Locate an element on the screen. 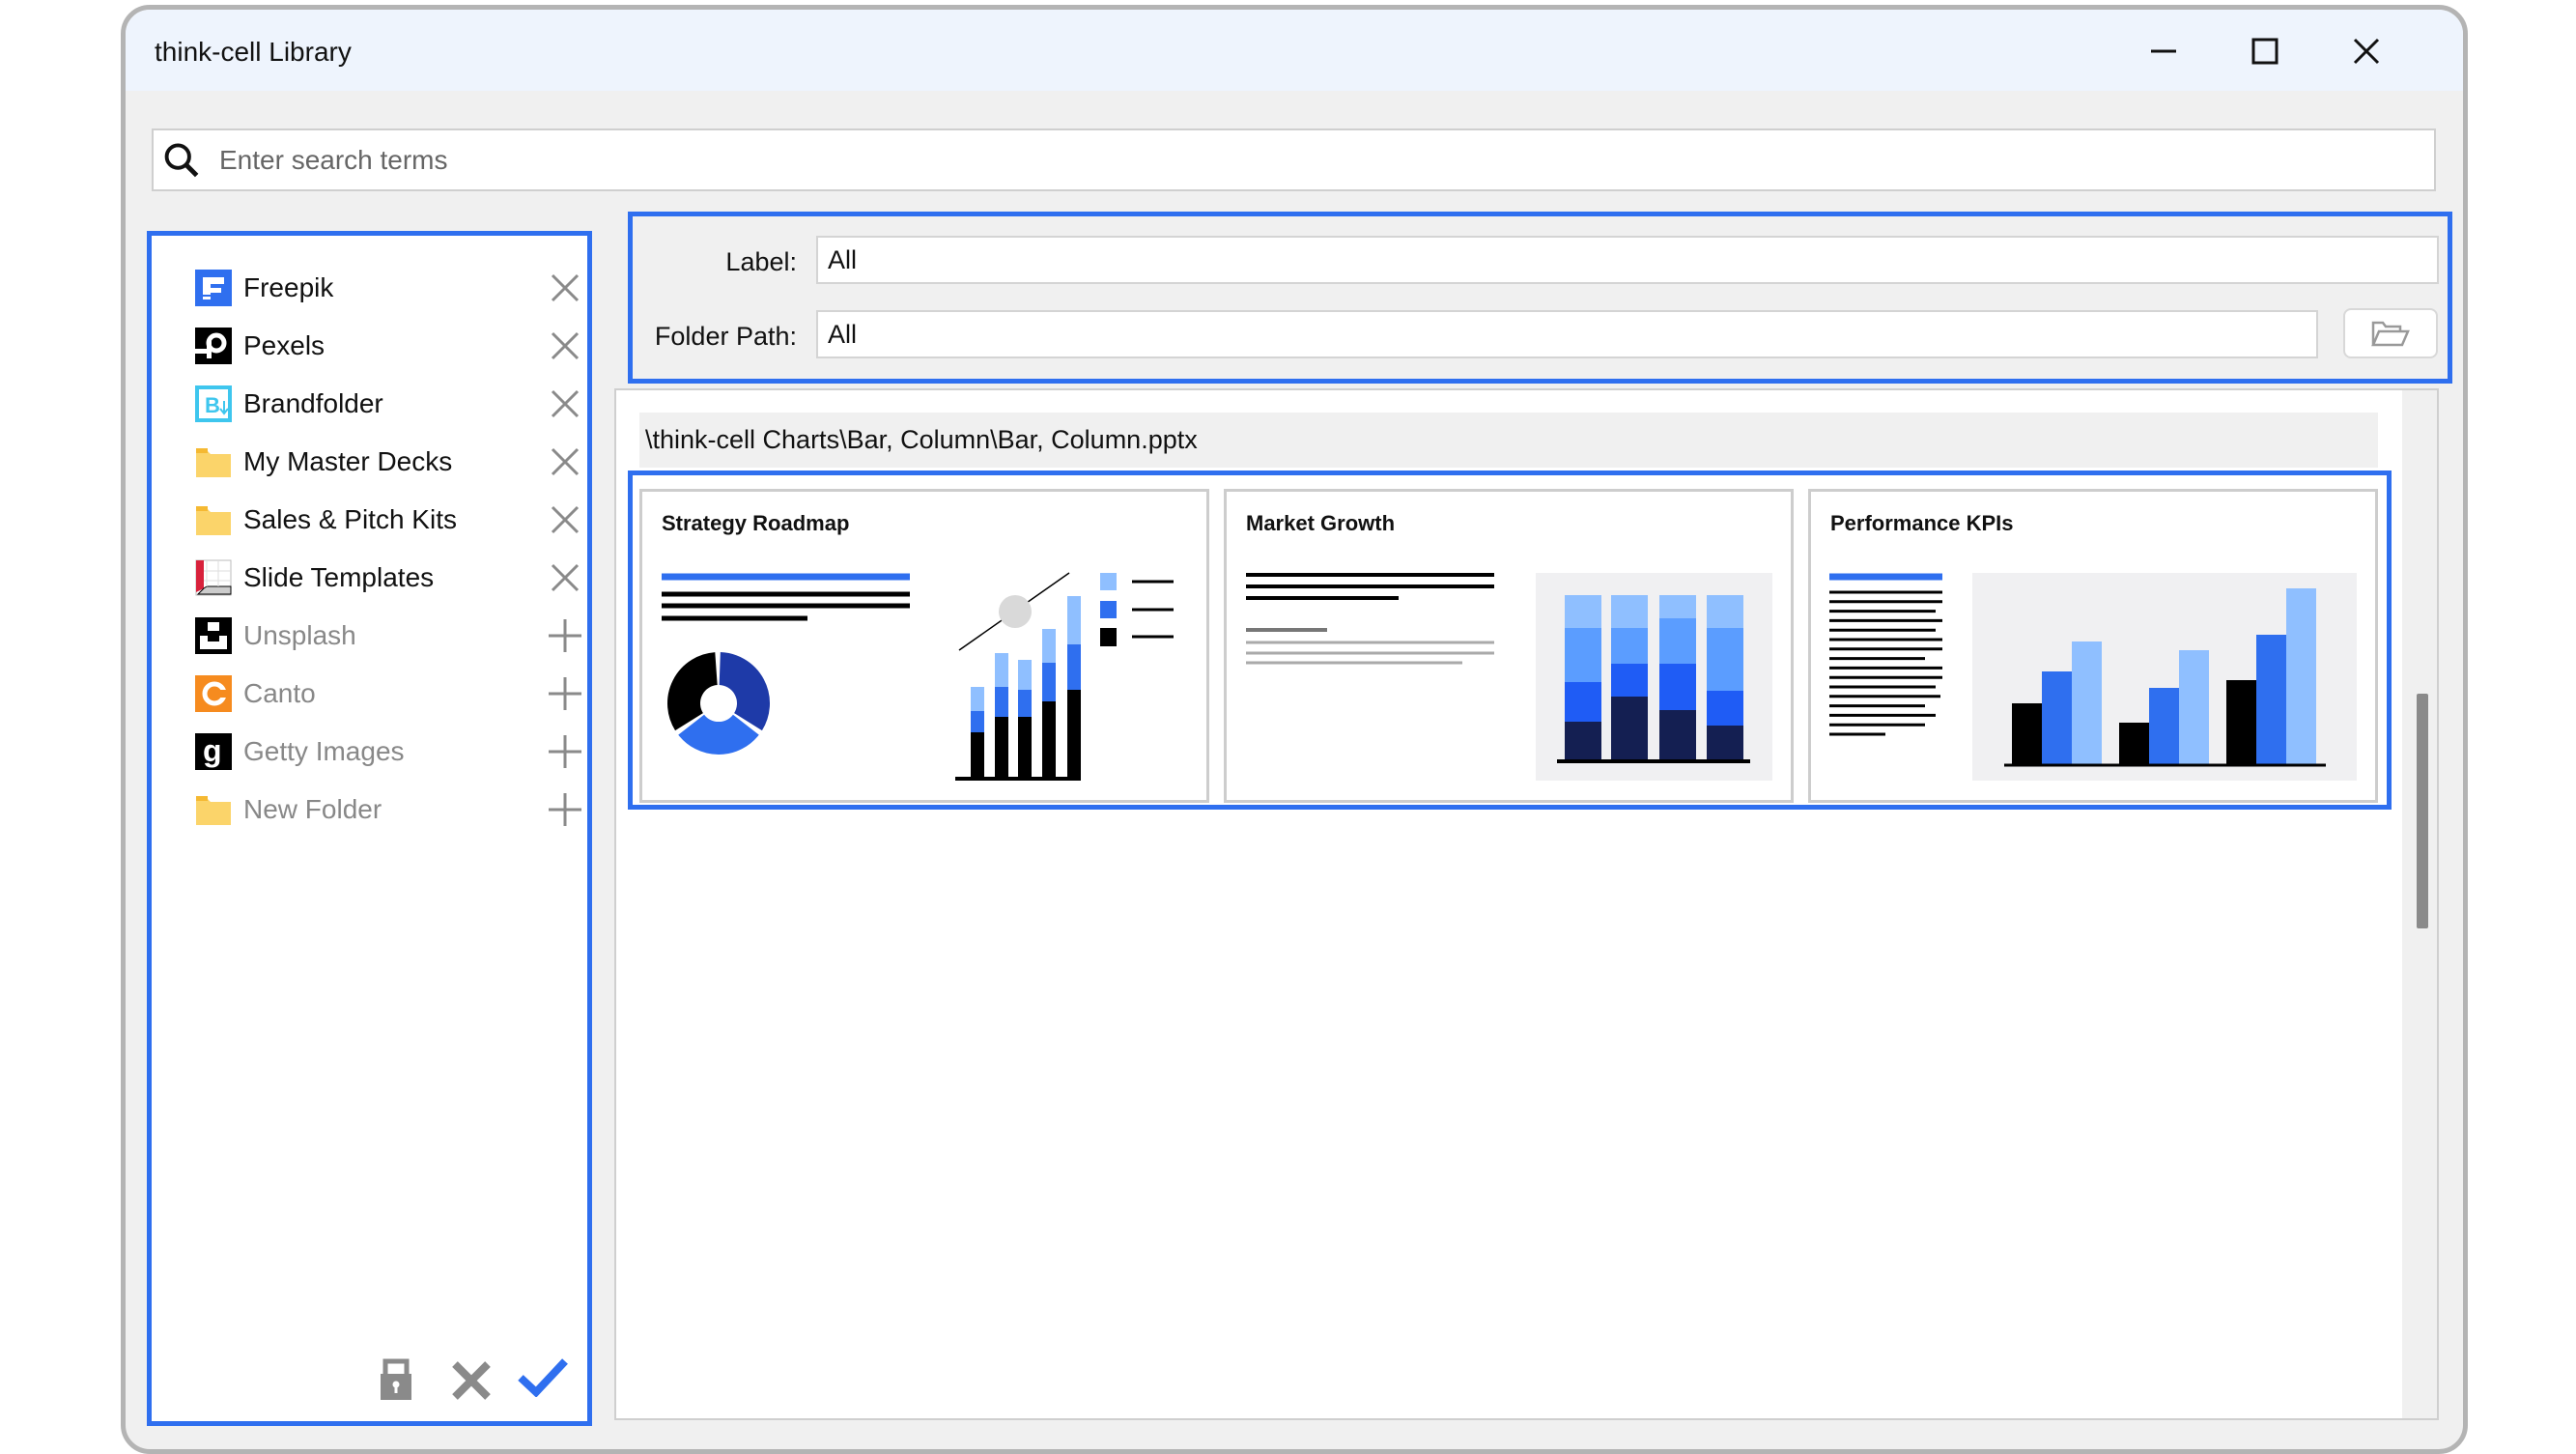  maximize-button is located at coordinates (2265, 51).